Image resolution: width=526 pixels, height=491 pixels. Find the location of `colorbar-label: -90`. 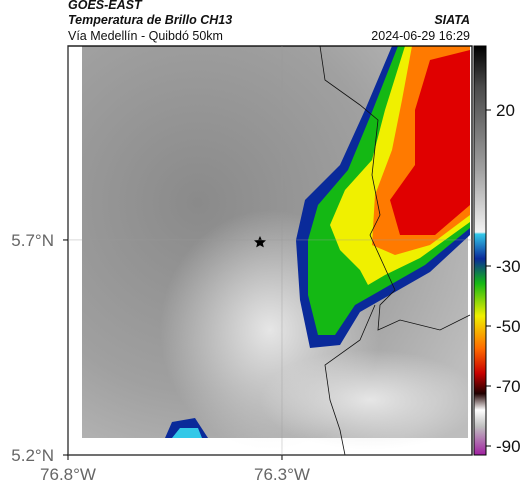

colorbar-label: -90 is located at coordinates (508, 446).